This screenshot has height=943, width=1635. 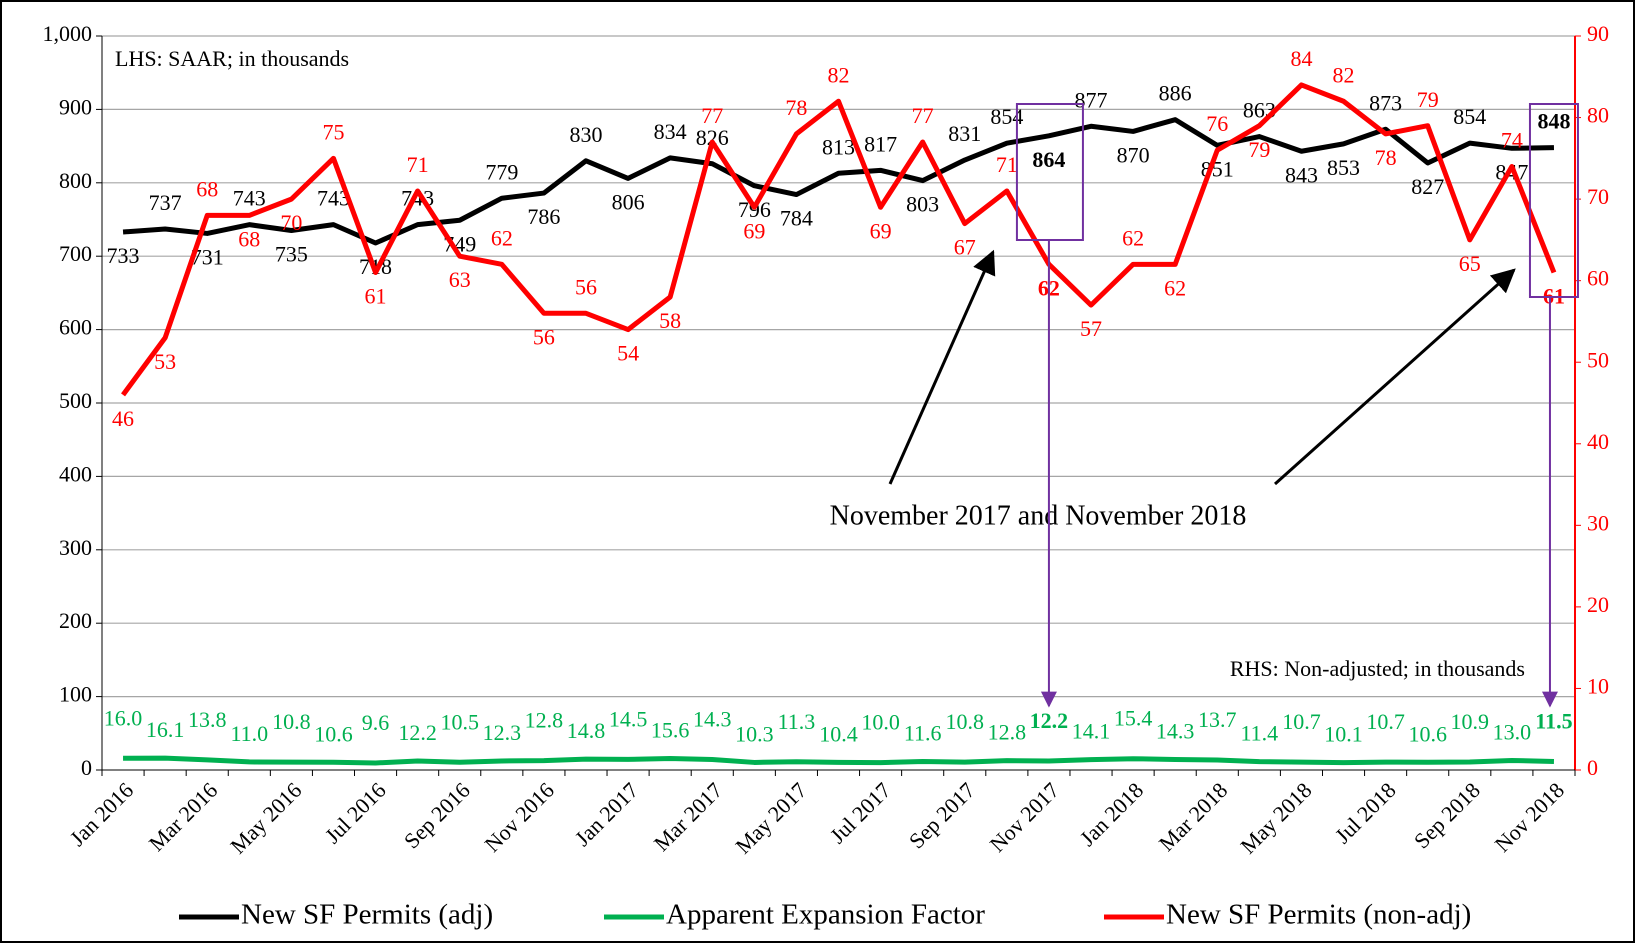 What do you see at coordinates (1598, 604) in the screenshot?
I see `y2-tick-label: 20` at bounding box center [1598, 604].